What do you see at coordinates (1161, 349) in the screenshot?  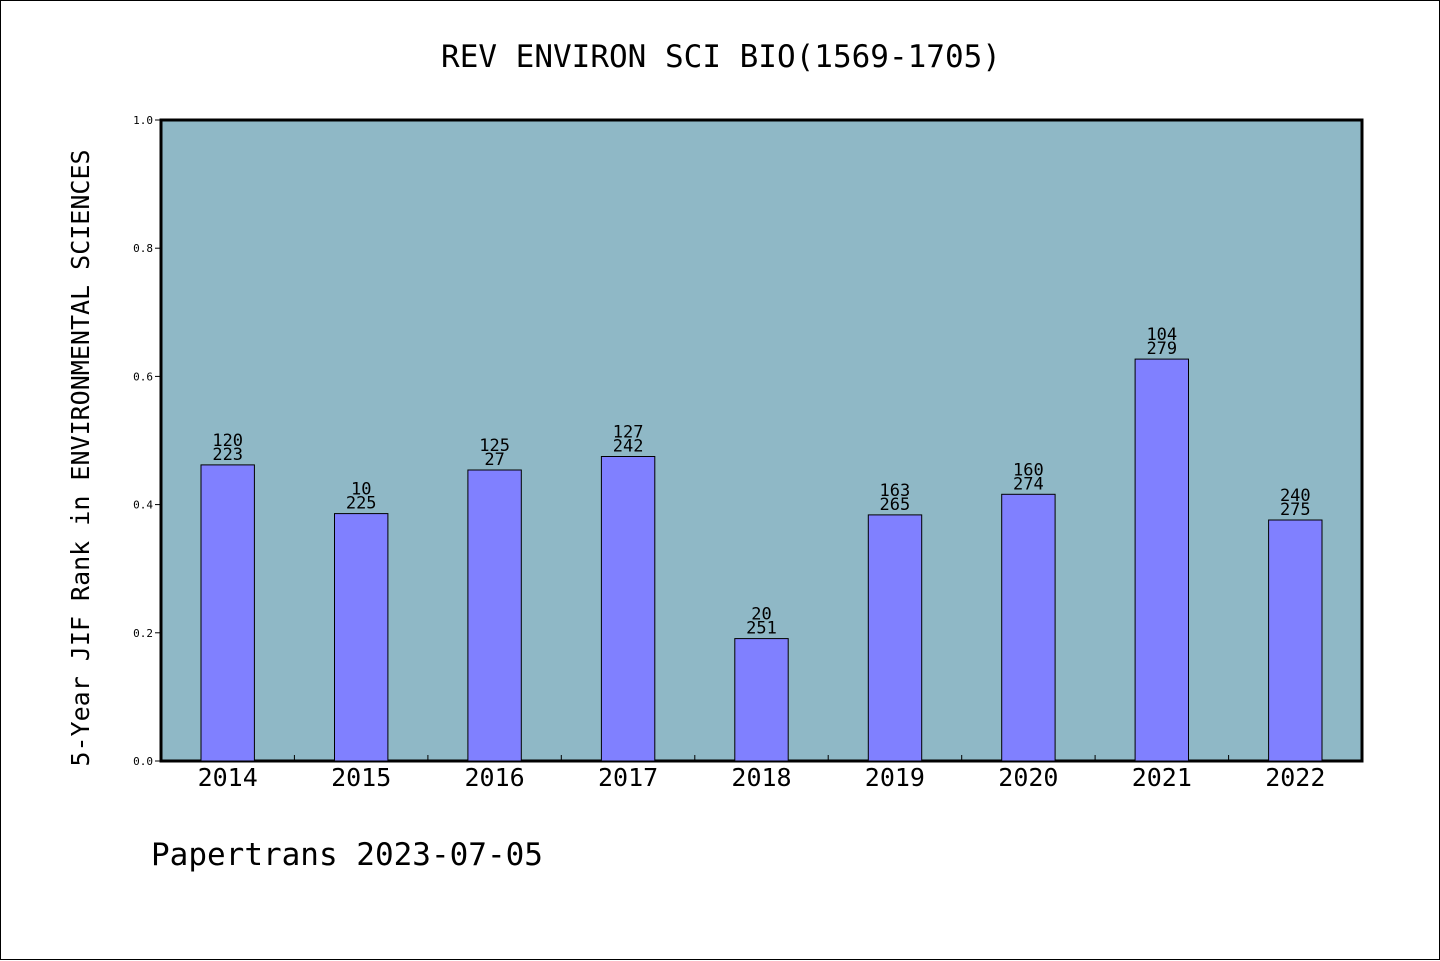 I see `bar-label-bottom-2021: 279` at bounding box center [1161, 349].